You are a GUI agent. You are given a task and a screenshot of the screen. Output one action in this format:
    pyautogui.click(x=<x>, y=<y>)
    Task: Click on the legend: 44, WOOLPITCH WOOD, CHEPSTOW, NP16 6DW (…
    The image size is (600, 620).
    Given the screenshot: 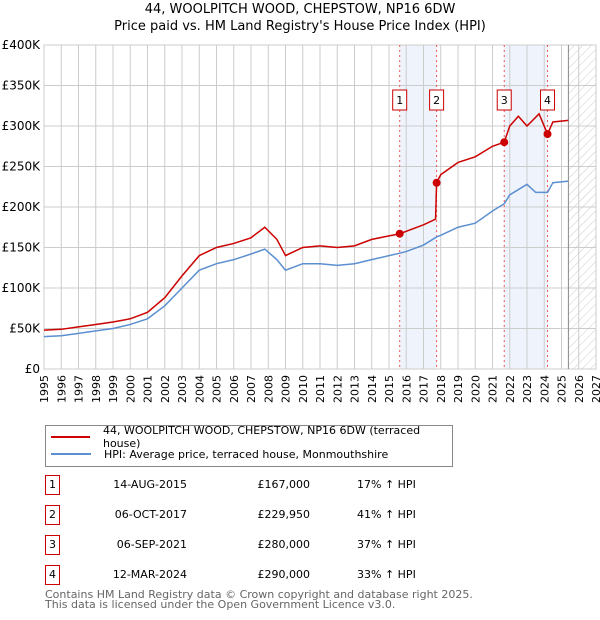 What is the action you would take?
    pyautogui.click(x=249, y=445)
    